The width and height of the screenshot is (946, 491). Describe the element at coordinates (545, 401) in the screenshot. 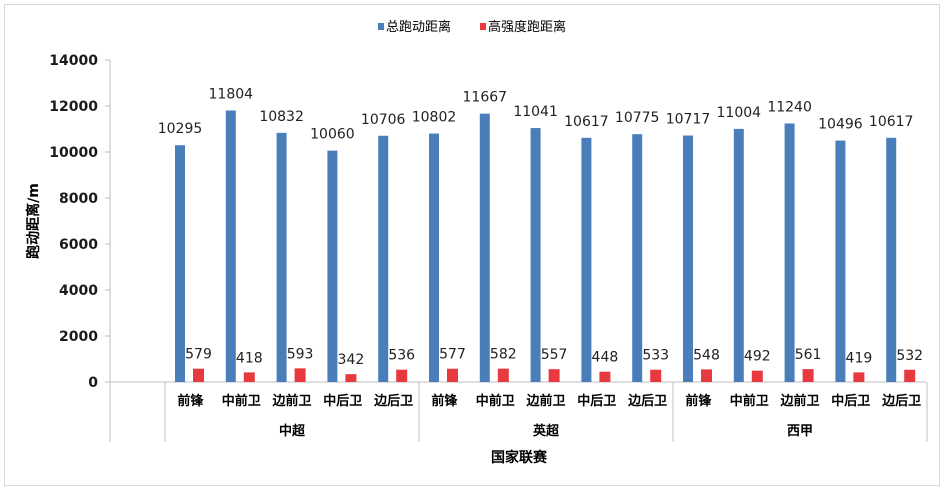

I see `x-category-label-8: 边前卫` at that location.